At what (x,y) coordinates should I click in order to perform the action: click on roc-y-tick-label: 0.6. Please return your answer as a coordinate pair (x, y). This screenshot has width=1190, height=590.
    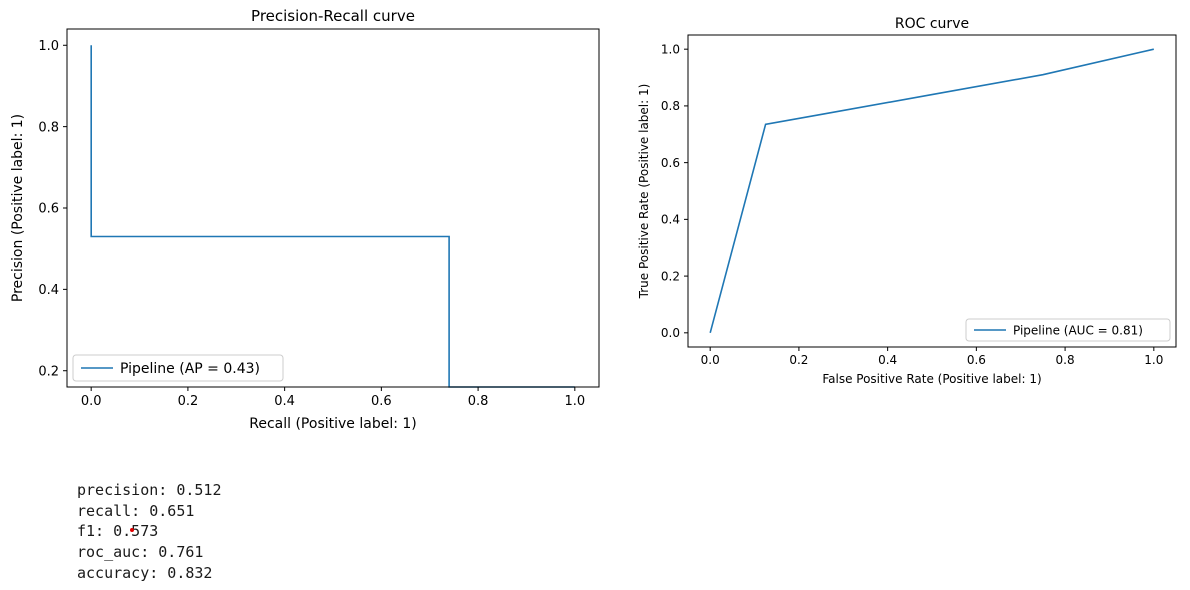
    Looking at the image, I should click on (670, 163).